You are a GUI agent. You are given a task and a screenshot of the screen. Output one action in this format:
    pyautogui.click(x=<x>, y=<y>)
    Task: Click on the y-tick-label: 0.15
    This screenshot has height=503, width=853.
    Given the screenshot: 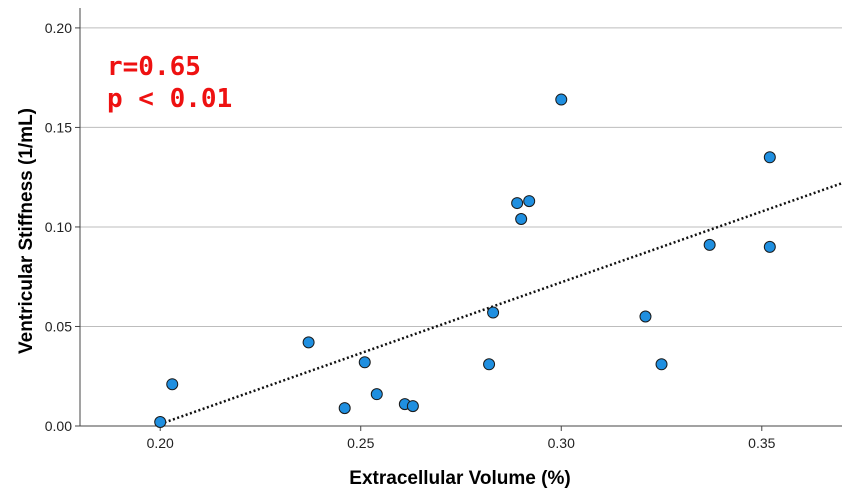 What is the action you would take?
    pyautogui.click(x=58, y=127)
    